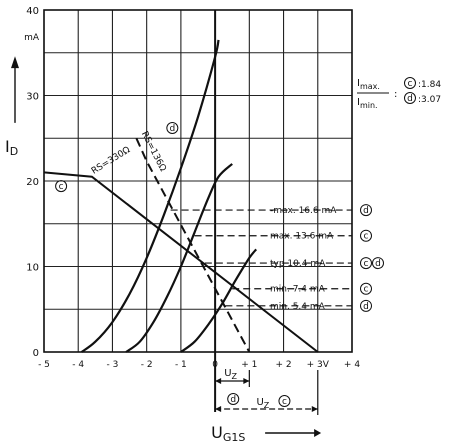  I want to click on x-tick-label: - 3, so click(113, 365).